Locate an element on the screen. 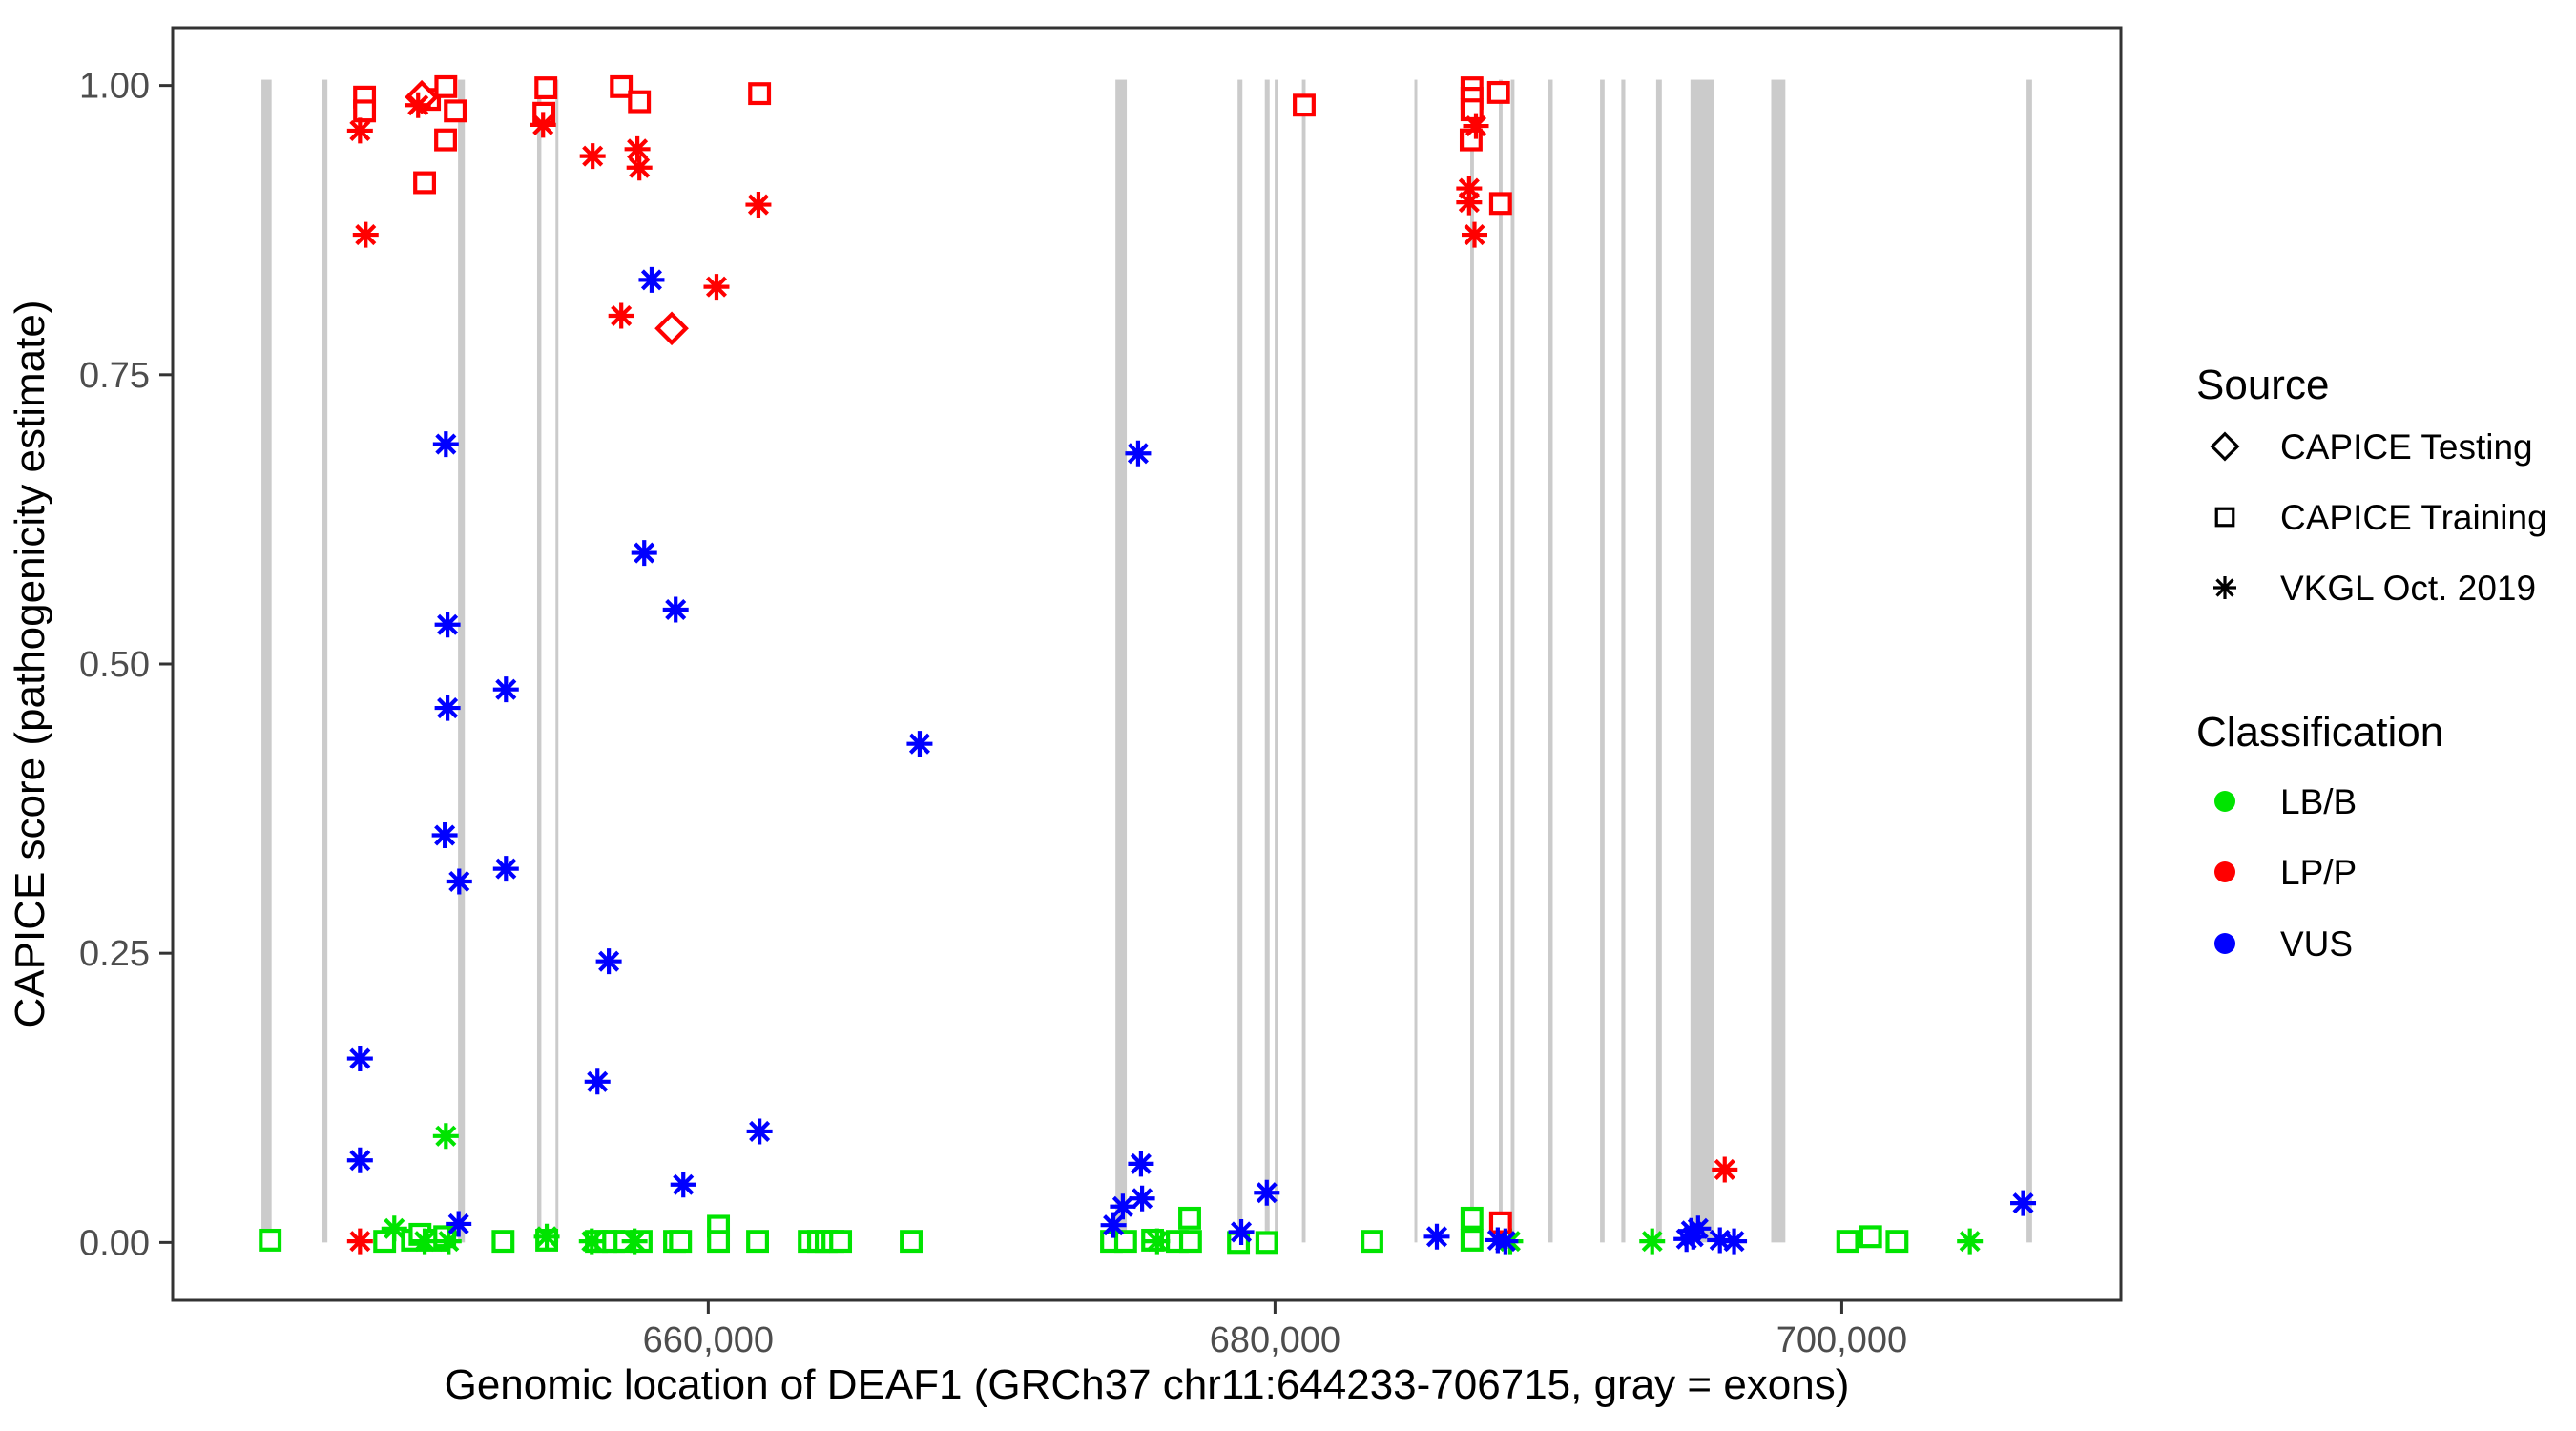  y-axis-title: CAPICE score (pathogenicity estimate) is located at coordinates (30, 664).